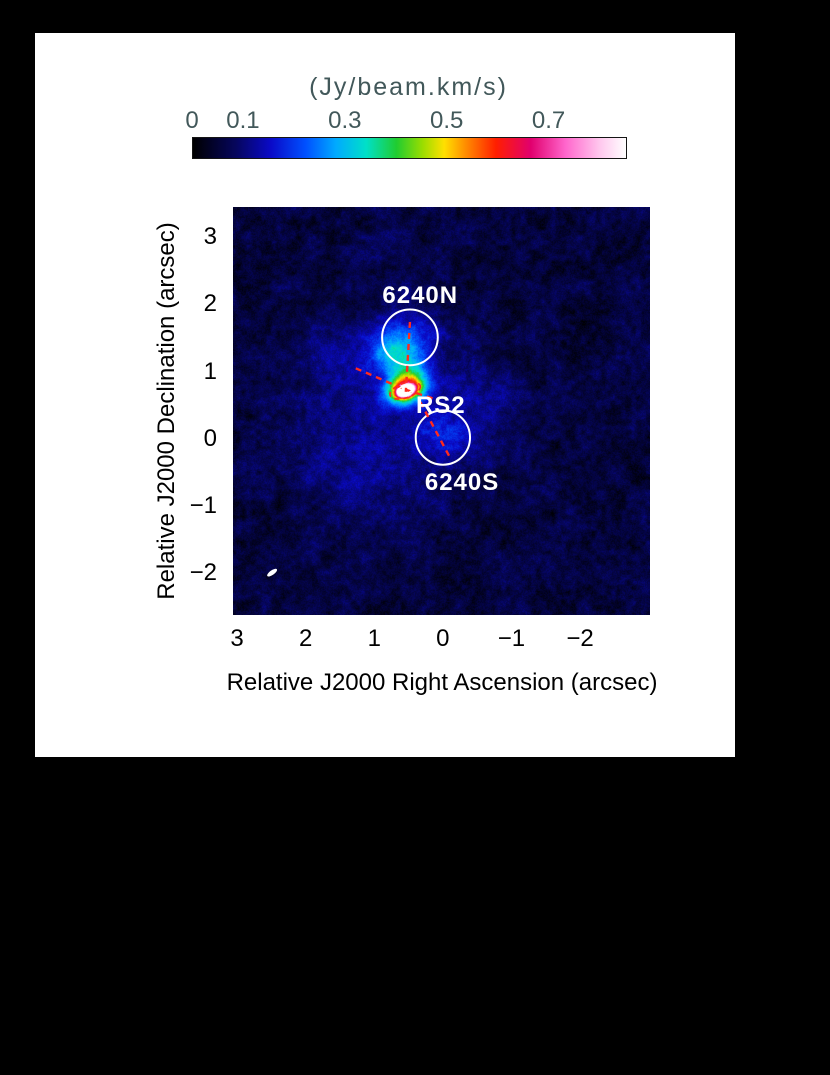 The width and height of the screenshot is (830, 1075). Describe the element at coordinates (210, 438) in the screenshot. I see `y-tick-label: 0` at that location.